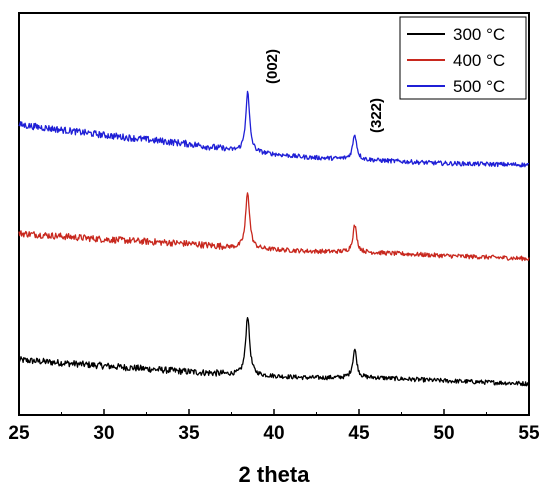 The width and height of the screenshot is (550, 493). I want to click on x-tick-label: 40, so click(273, 433).